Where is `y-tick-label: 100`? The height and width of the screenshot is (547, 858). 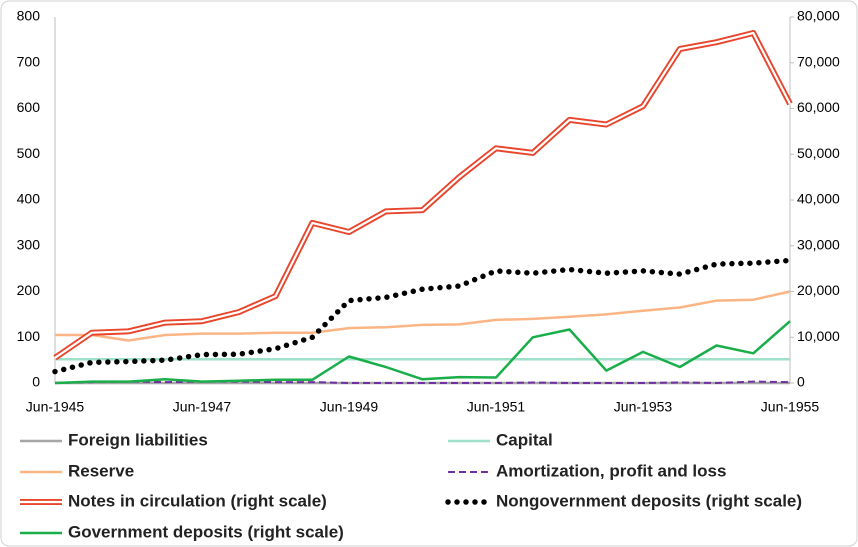 y-tick-label: 100 is located at coordinates (29, 336).